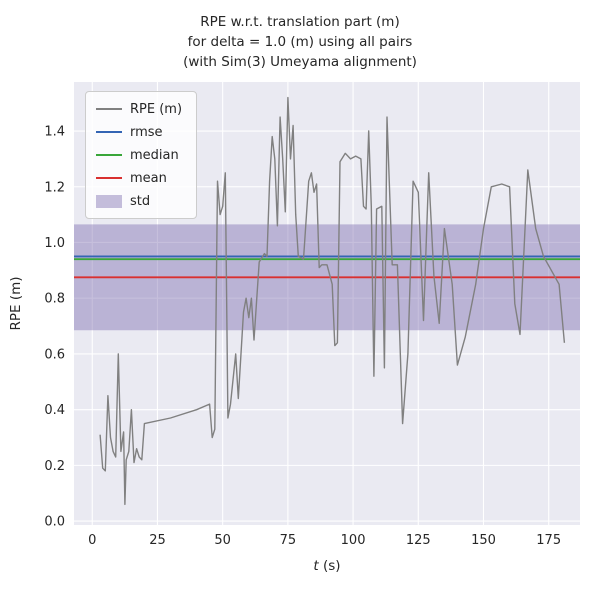 This screenshot has width=600, height=600. I want to click on x-tick-label: 75, so click(288, 540).